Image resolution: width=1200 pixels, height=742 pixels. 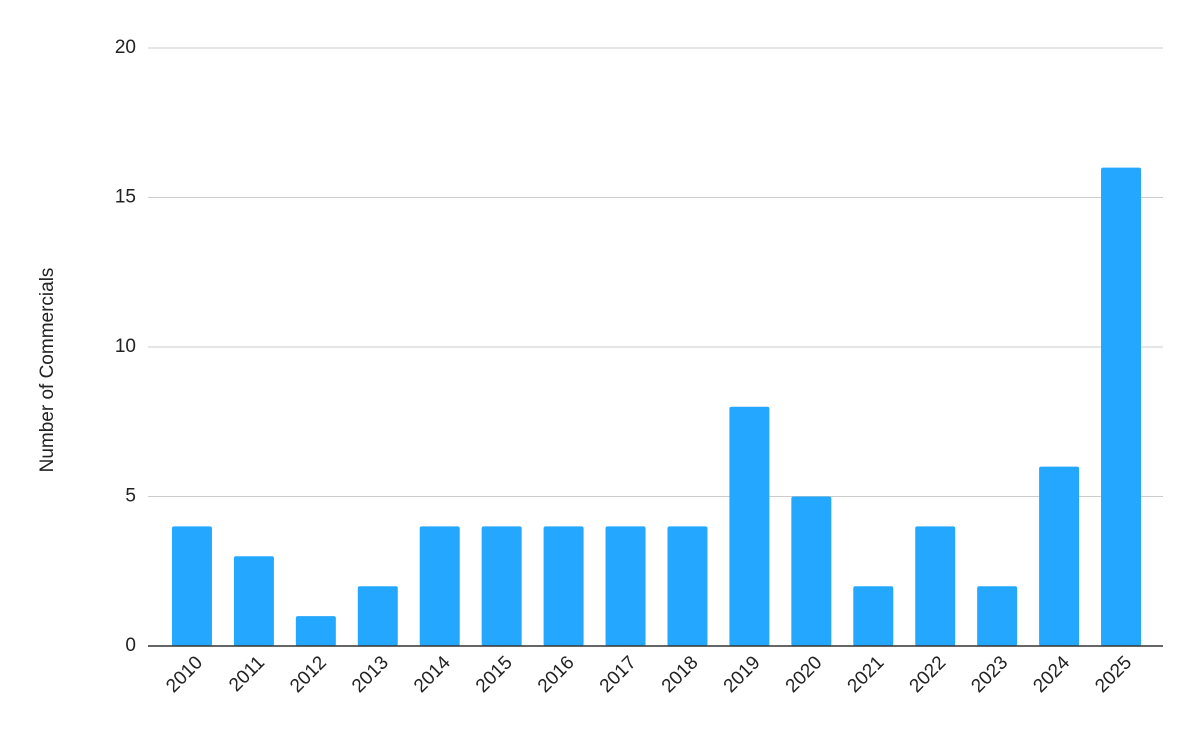 What do you see at coordinates (432, 674) in the screenshot?
I see `x-tick-label: 2014` at bounding box center [432, 674].